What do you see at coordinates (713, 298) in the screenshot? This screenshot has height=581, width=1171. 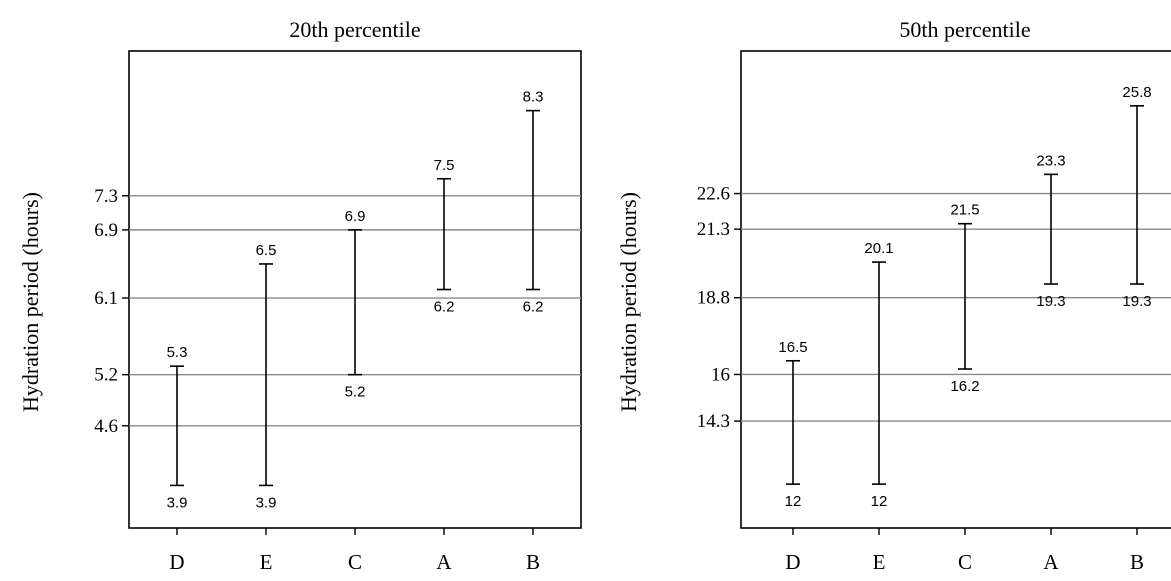 I see `y-tick-label: 18.8` at bounding box center [713, 298].